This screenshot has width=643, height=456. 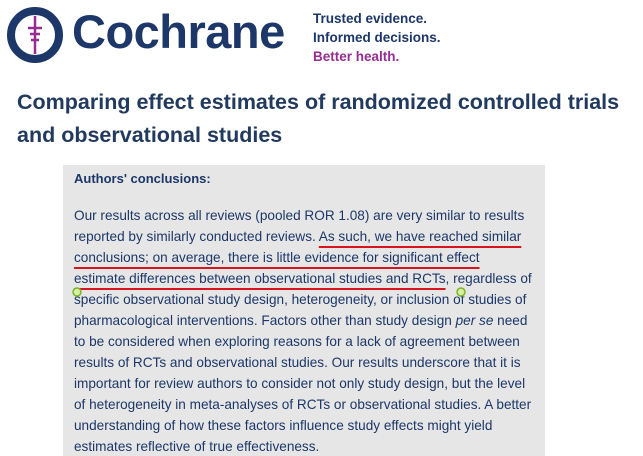 What do you see at coordinates (142, 178) in the screenshot?
I see `section-heading: Authors' conclusions:` at bounding box center [142, 178].